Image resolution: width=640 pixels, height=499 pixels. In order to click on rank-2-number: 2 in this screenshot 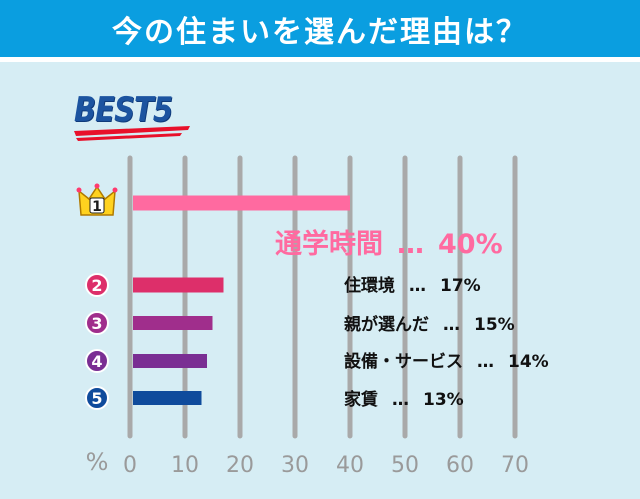, I will do `click(96, 285)`.